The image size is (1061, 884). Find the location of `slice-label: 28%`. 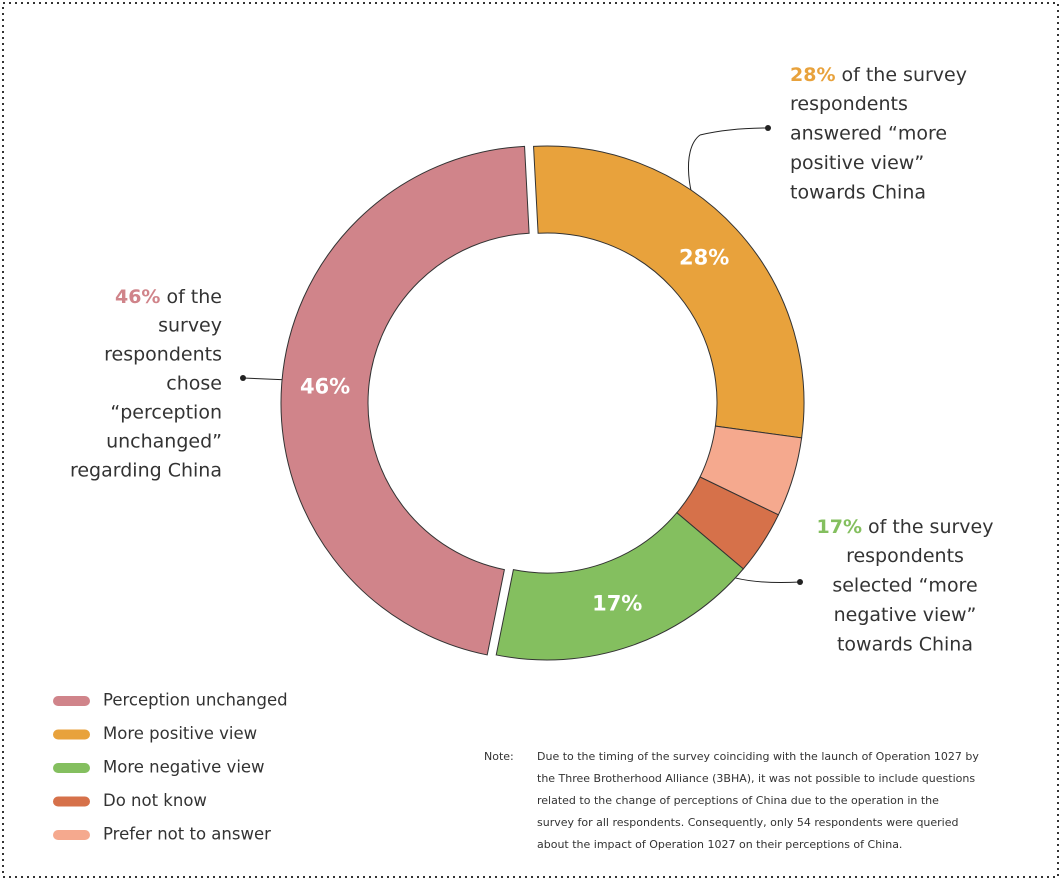

slice-label: 28% is located at coordinates (704, 257).